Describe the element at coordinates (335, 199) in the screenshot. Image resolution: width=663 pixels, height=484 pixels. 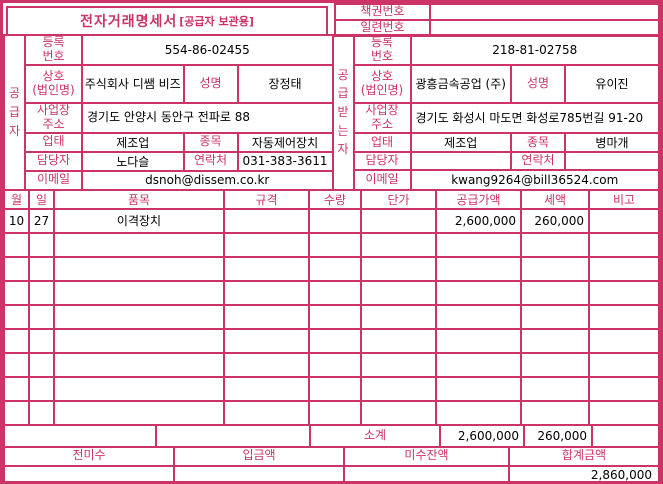
I see `items-column-header: 수량` at that location.